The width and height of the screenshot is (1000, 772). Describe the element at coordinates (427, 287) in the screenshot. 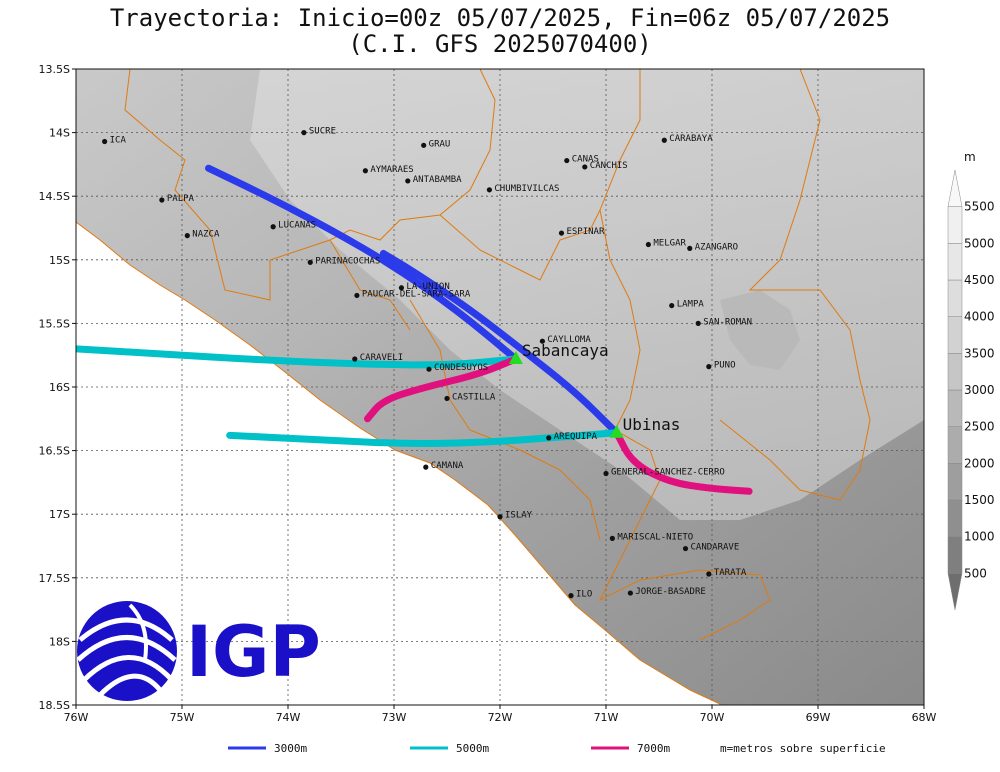

I see `place-label: LA-UNION` at that location.